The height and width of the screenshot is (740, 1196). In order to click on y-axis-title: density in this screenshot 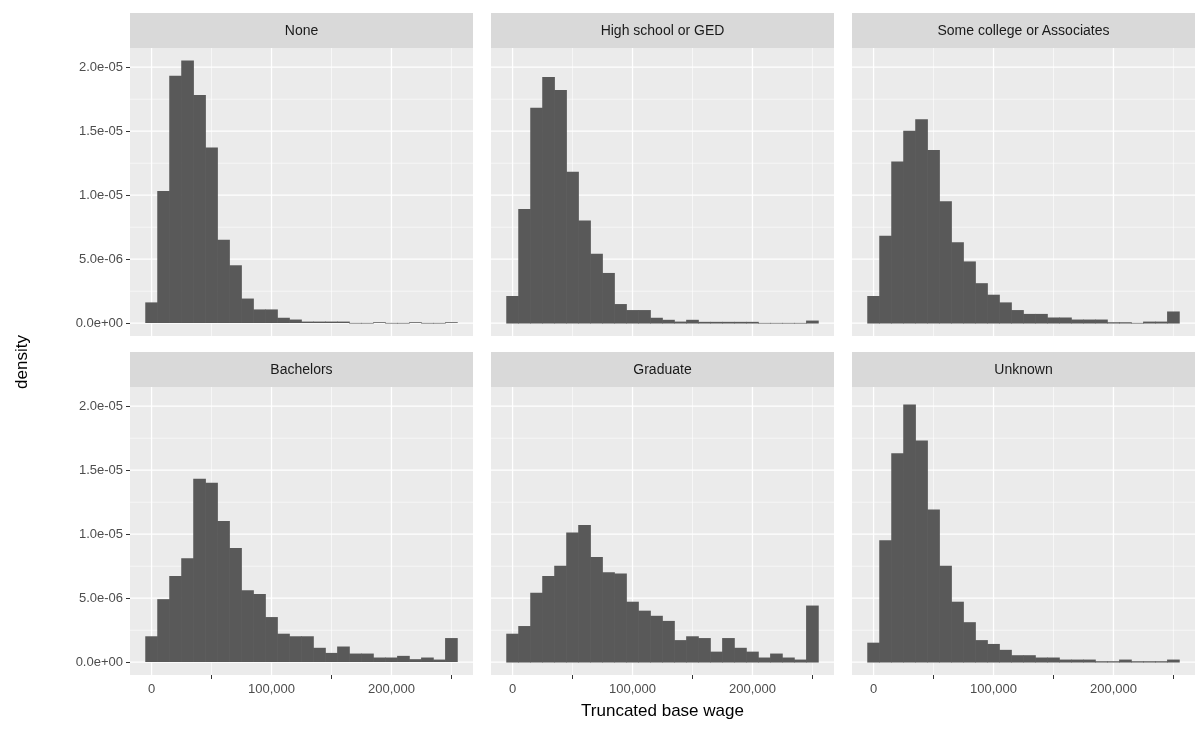, I will do `click(22, 361)`.